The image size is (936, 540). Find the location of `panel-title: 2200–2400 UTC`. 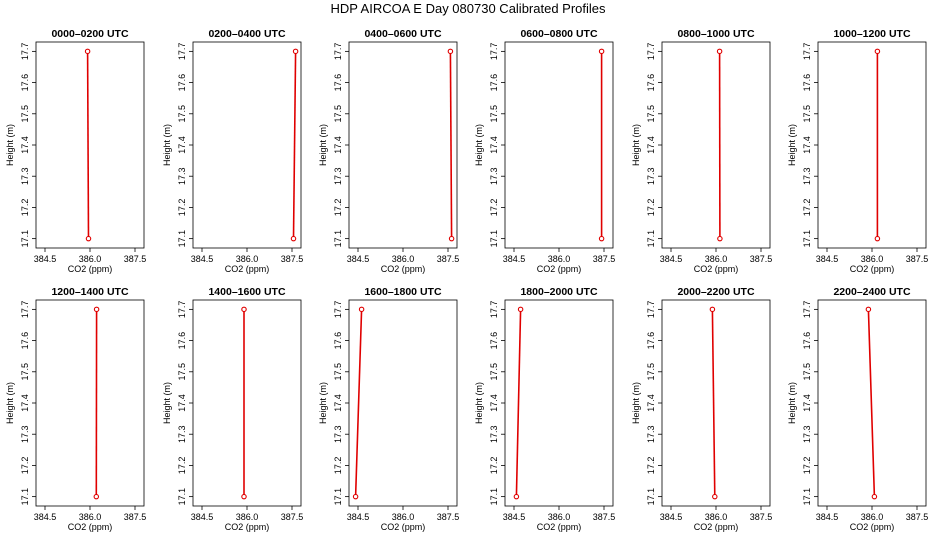

panel-title: 2200–2400 UTC is located at coordinates (871, 292).